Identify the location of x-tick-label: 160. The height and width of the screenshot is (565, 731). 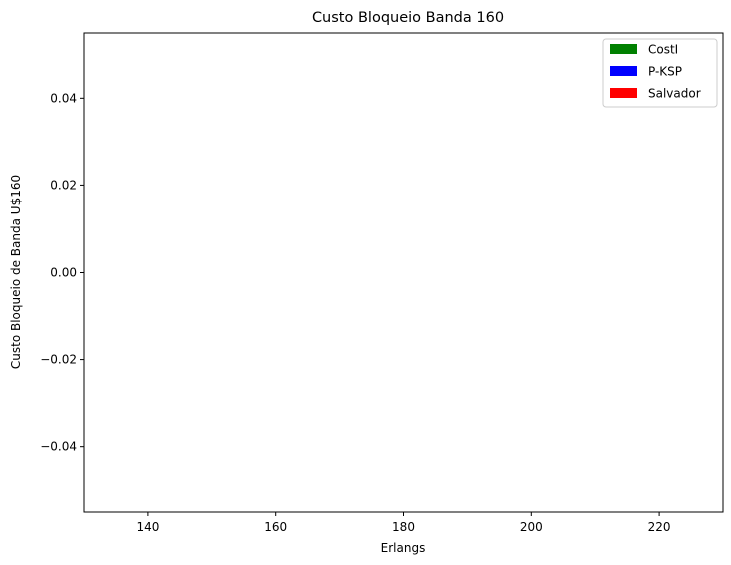
(275, 527).